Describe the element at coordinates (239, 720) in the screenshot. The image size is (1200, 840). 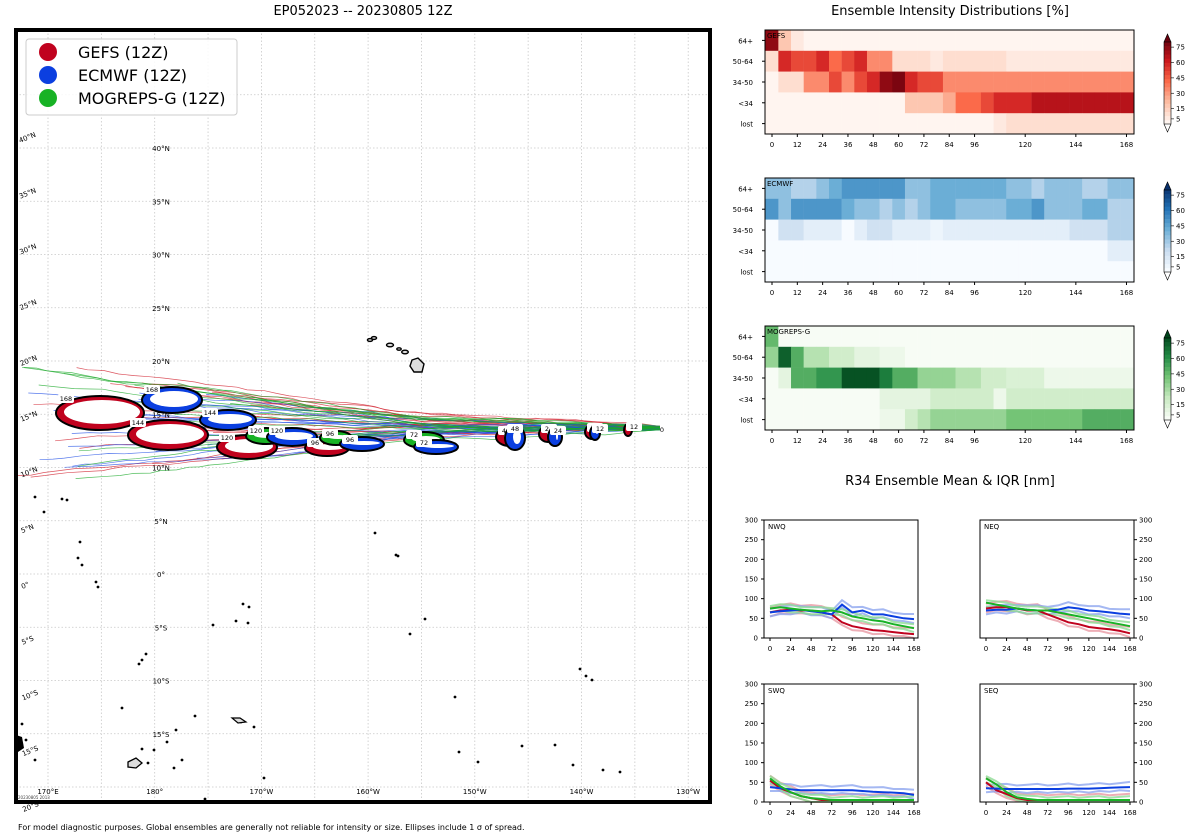
I see `island` at that location.